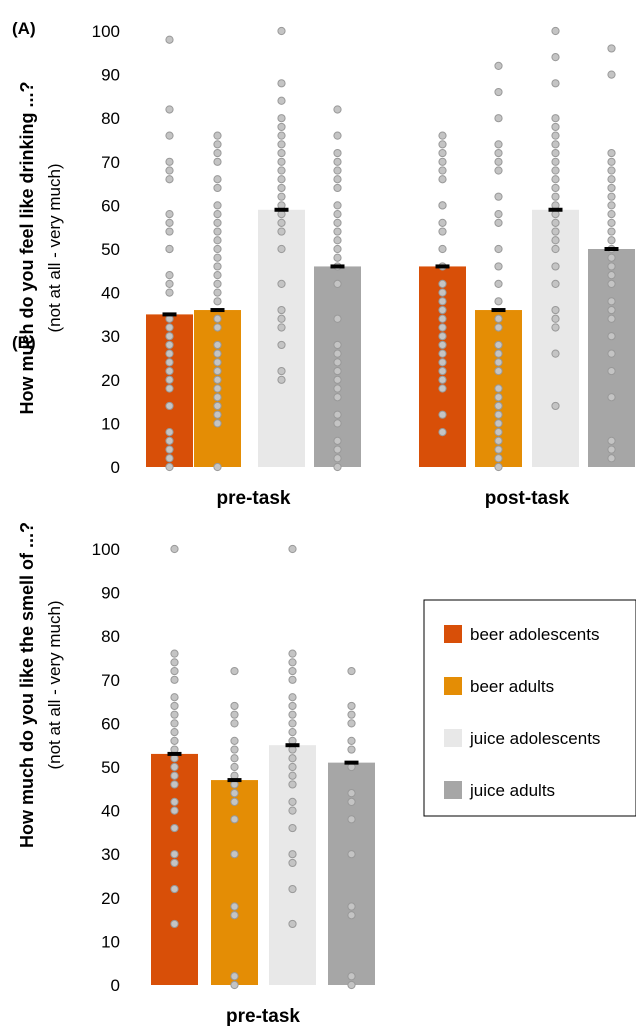  What do you see at coordinates (534, 634) in the screenshot?
I see `legend-label-beer-adolescents: beer adolescents` at bounding box center [534, 634].